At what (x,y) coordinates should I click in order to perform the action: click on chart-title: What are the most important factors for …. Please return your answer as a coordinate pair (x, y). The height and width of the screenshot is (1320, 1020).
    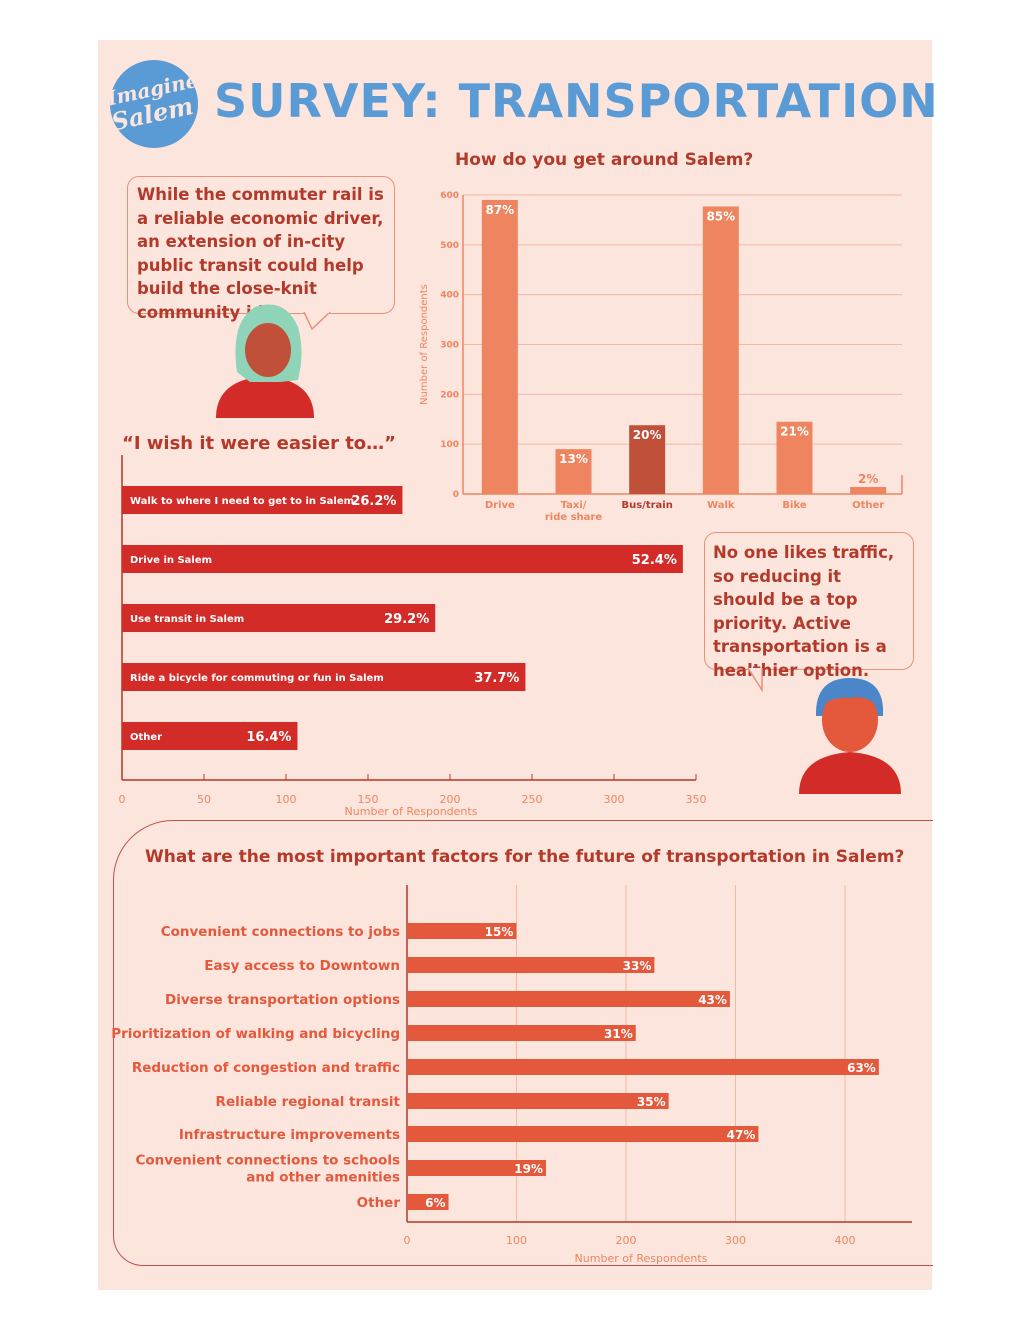
    Looking at the image, I should click on (525, 857).